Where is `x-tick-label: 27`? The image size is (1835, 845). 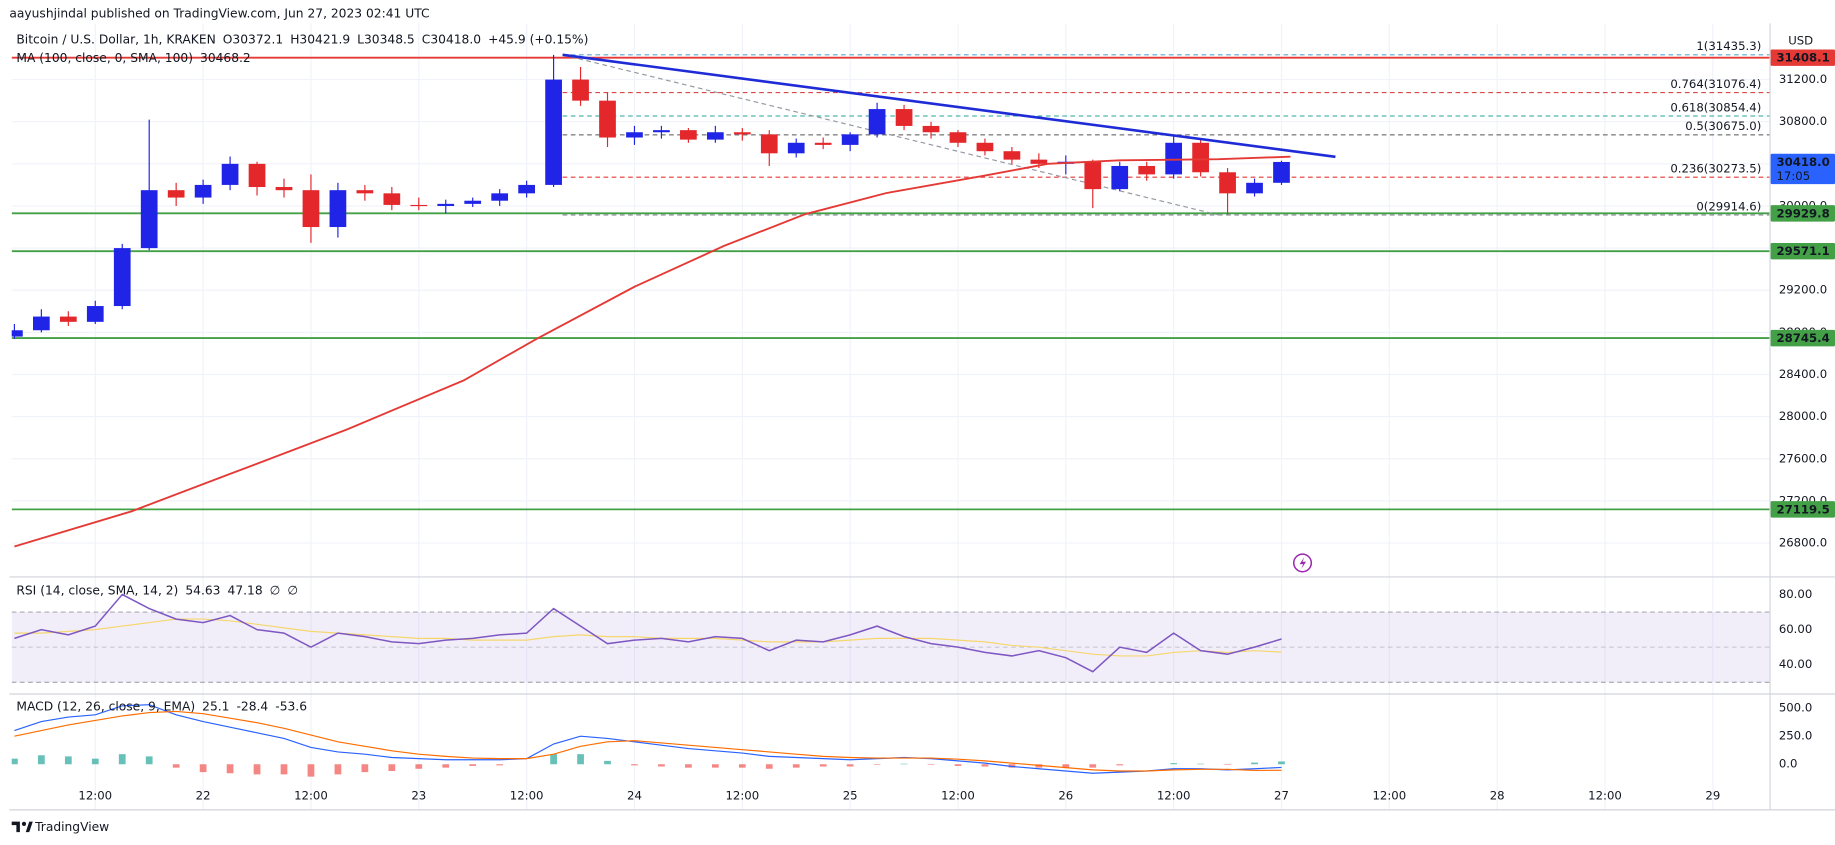
x-tick-label: 27 is located at coordinates (1281, 795).